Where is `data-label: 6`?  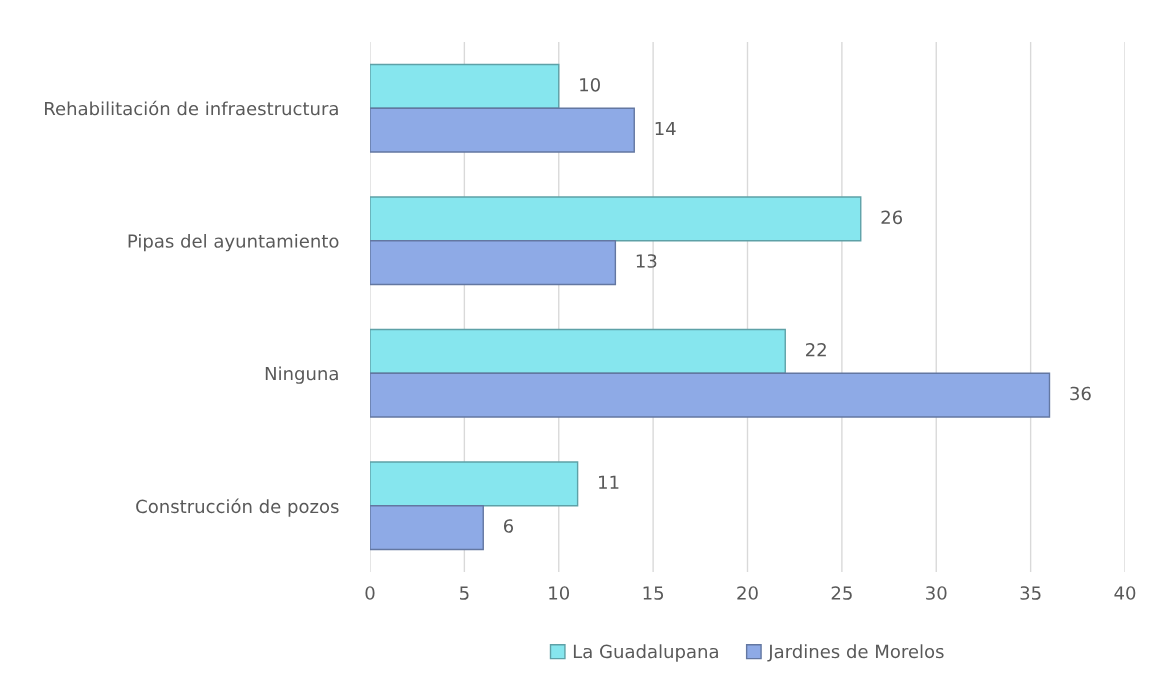
data-label: 6 is located at coordinates (508, 526).